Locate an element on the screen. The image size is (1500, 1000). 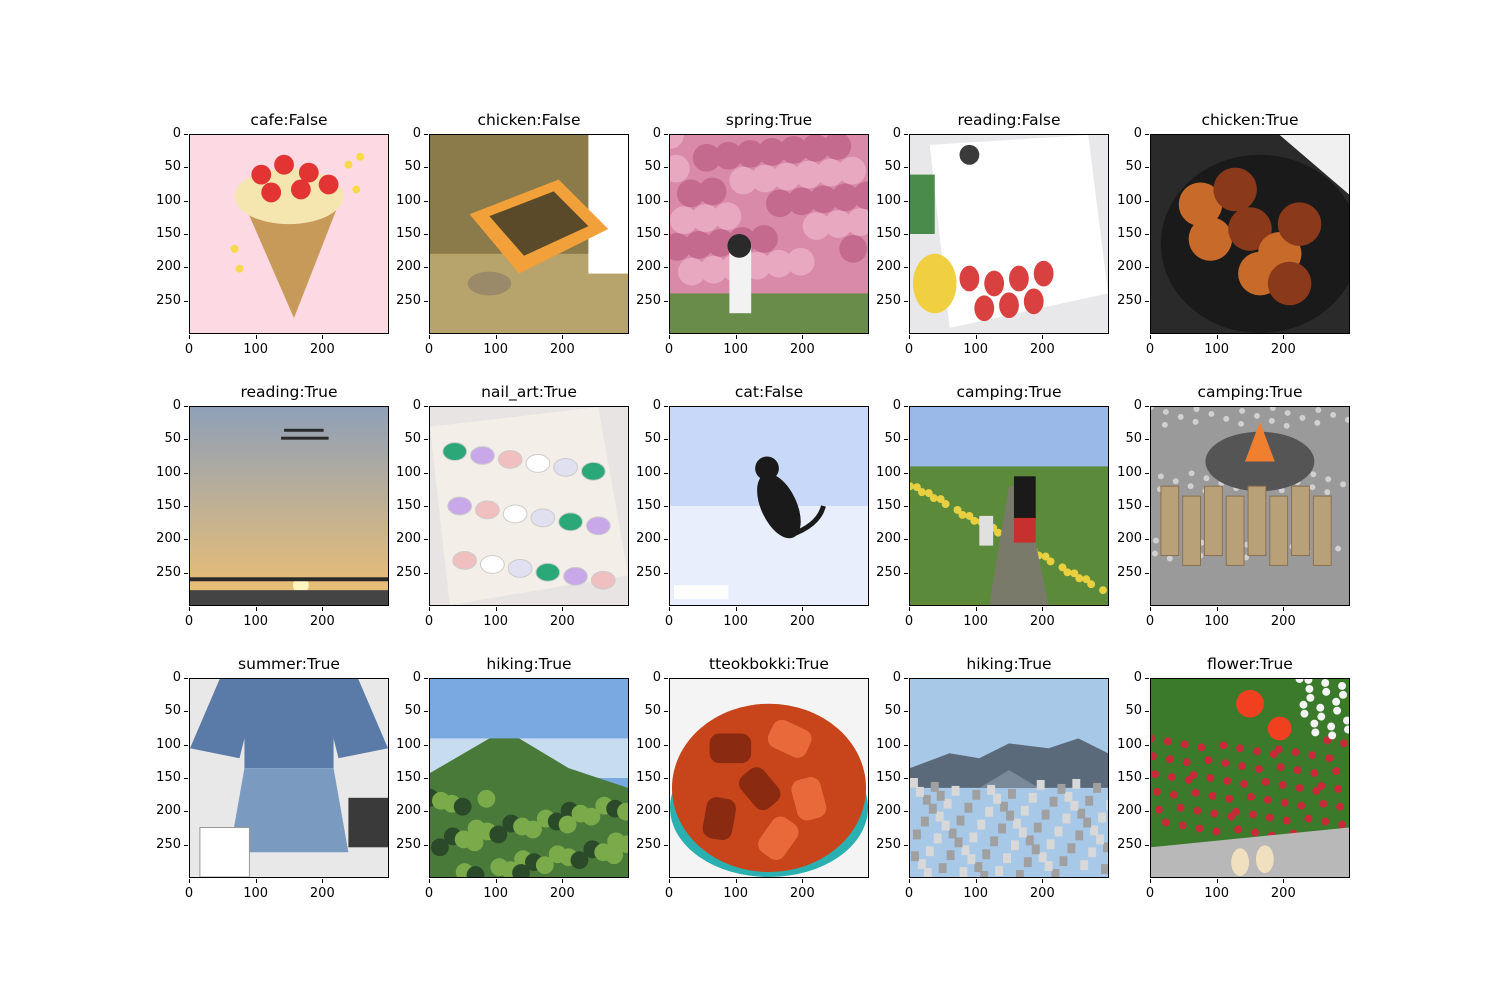
subplot: nail_art:True 0 50 100 150 200 250 0 100 200 is located at coordinates (512, 506).